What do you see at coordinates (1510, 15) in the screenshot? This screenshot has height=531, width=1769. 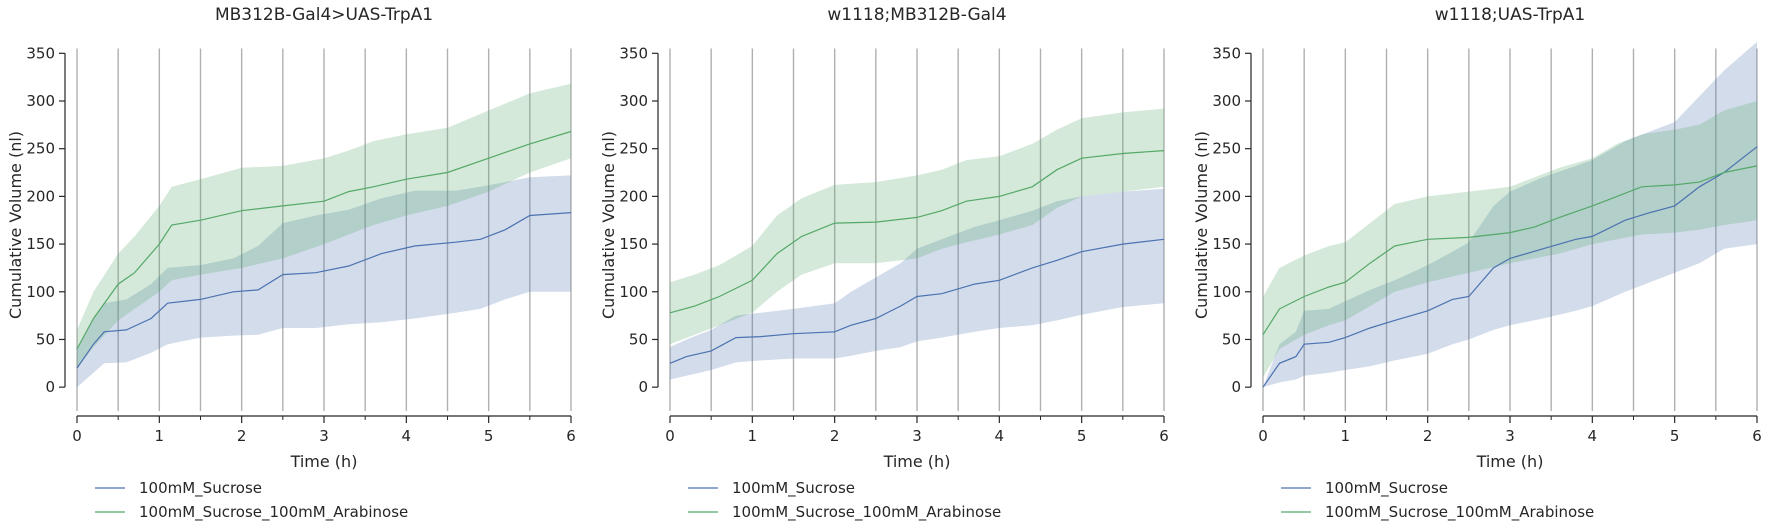 I see `chart-title: w1118;UAS-TrpA1` at bounding box center [1510, 15].